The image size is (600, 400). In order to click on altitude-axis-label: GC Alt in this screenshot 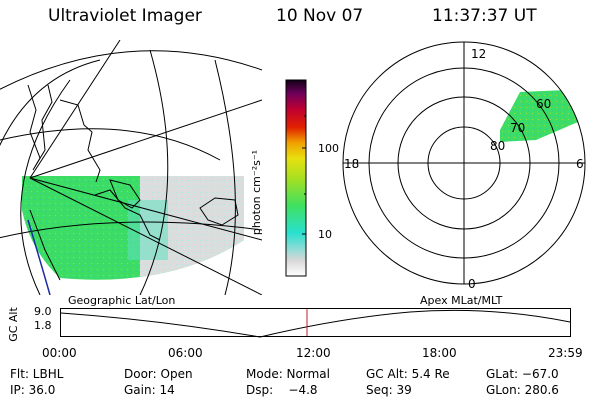, I will do `click(13, 324)`.